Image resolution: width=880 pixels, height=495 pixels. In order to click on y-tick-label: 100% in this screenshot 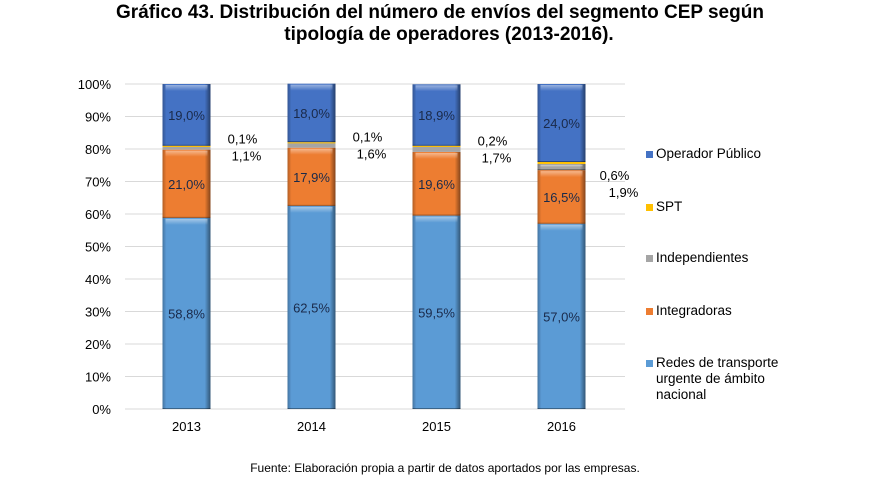, I will do `click(95, 84)`.